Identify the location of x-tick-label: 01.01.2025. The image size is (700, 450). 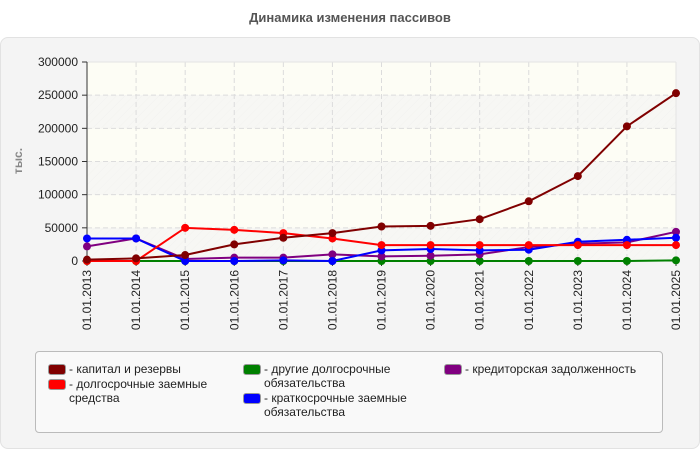
(676, 300).